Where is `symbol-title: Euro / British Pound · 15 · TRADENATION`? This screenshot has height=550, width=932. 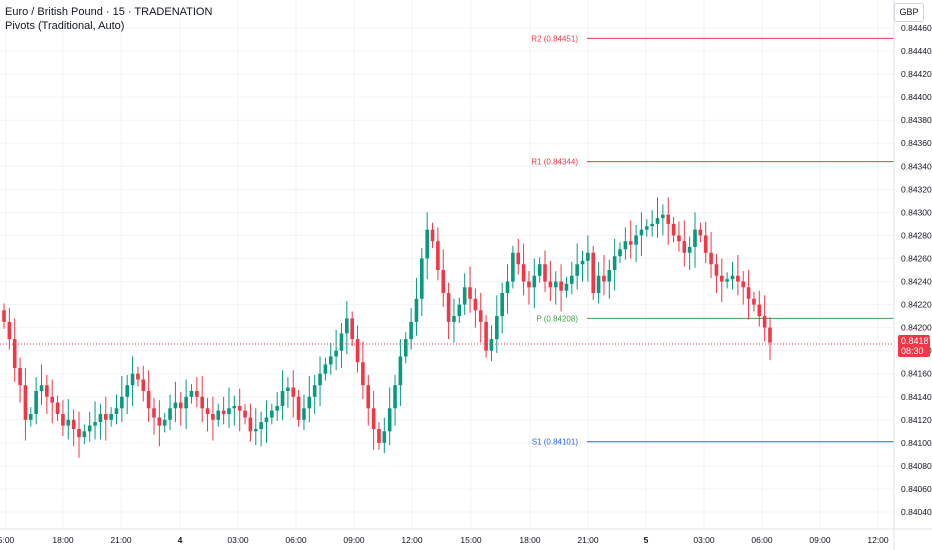
symbol-title: Euro / British Pound · 15 · TRADENATION is located at coordinates (109, 12).